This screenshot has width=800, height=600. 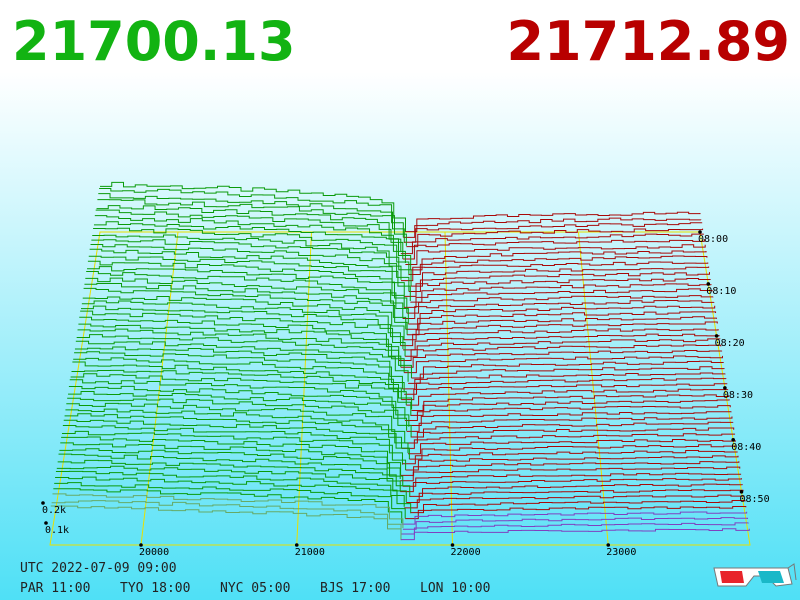 I want to click on time-tick-label: 08:00, so click(x=713, y=239).